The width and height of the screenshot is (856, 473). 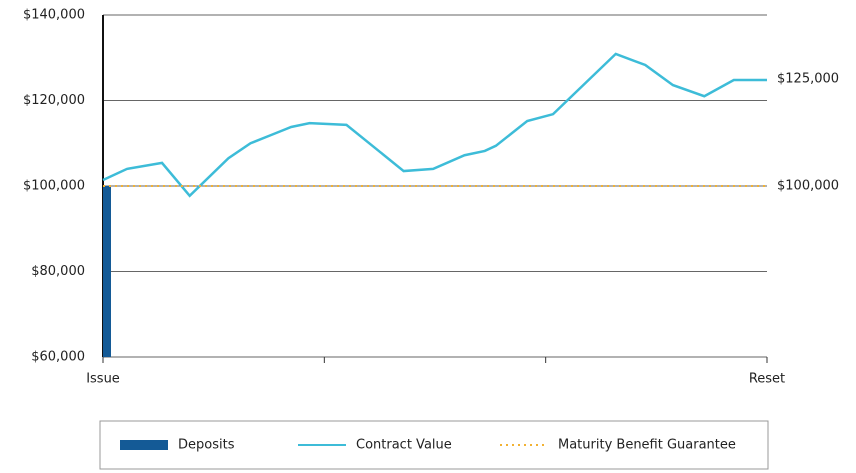 I want to click on y-tick-label: $140,000, so click(x=54, y=15).